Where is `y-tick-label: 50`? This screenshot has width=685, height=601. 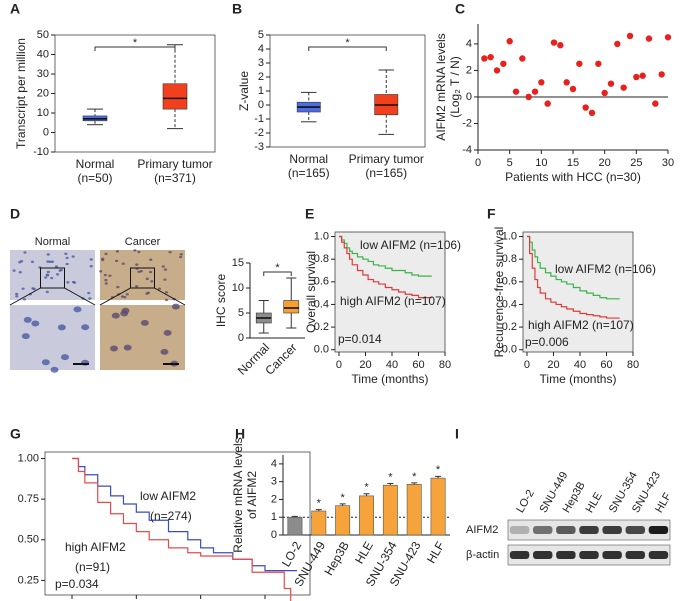 y-tick-label: 50 is located at coordinates (43, 35).